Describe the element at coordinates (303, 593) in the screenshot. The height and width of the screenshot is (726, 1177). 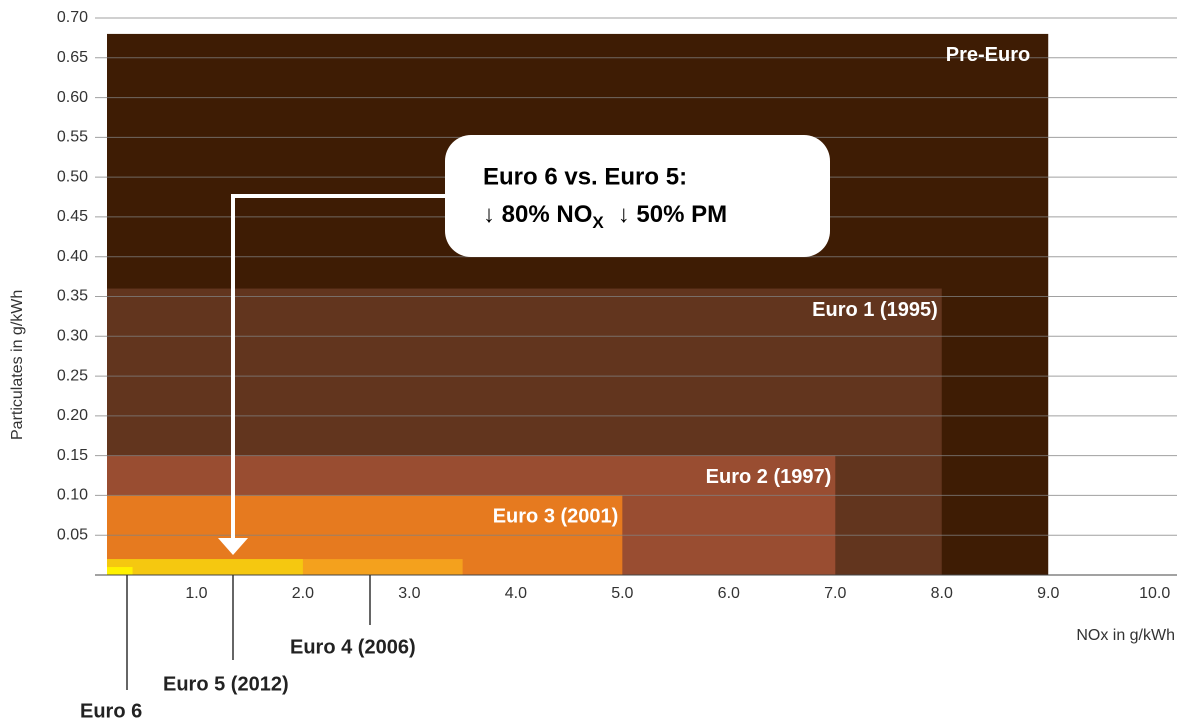
I see `x-tick-label: 2.0` at that location.